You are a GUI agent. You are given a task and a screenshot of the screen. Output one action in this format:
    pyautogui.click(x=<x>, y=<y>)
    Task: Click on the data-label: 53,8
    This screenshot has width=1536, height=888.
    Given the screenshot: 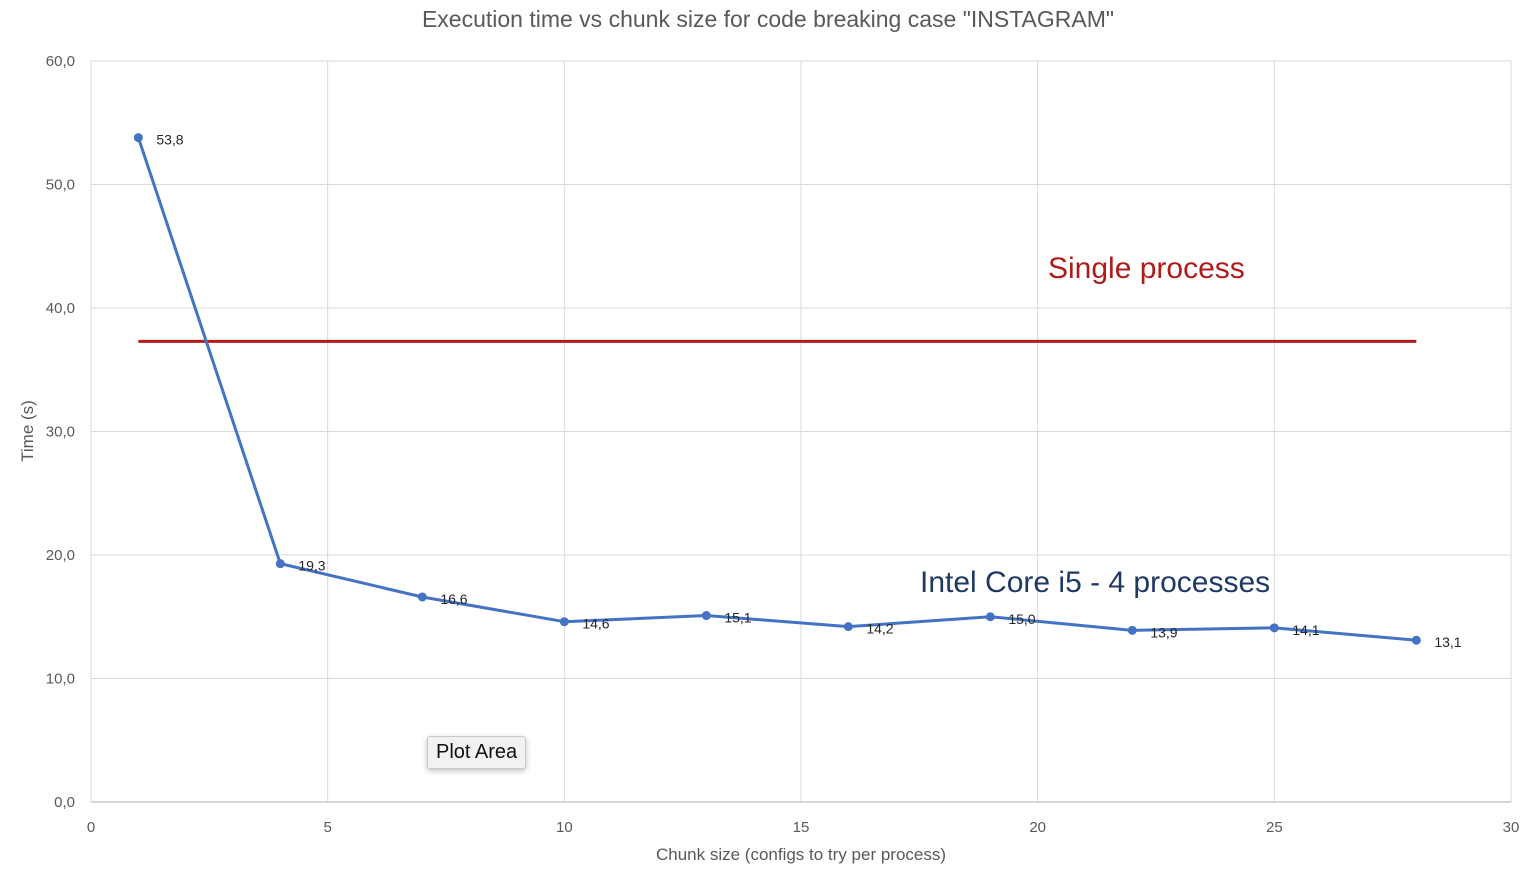 What is the action you would take?
    pyautogui.click(x=169, y=140)
    